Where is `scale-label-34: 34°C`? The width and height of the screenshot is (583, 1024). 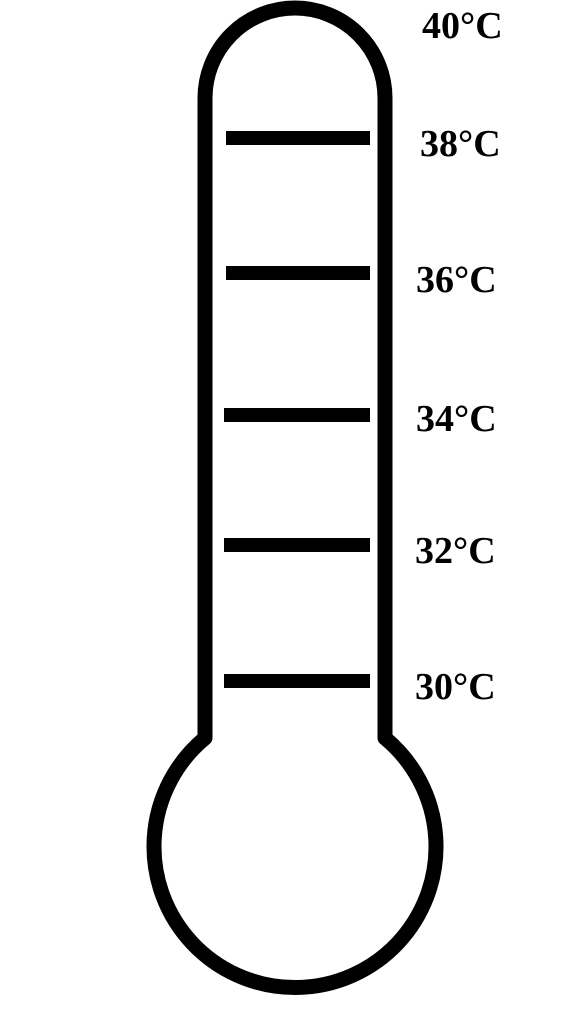 scale-label-34: 34°C is located at coordinates (456, 419).